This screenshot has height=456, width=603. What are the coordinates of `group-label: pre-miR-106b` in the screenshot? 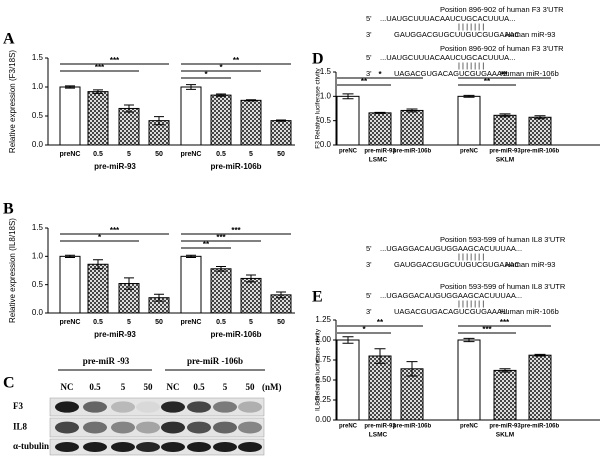 It's located at (235, 166).